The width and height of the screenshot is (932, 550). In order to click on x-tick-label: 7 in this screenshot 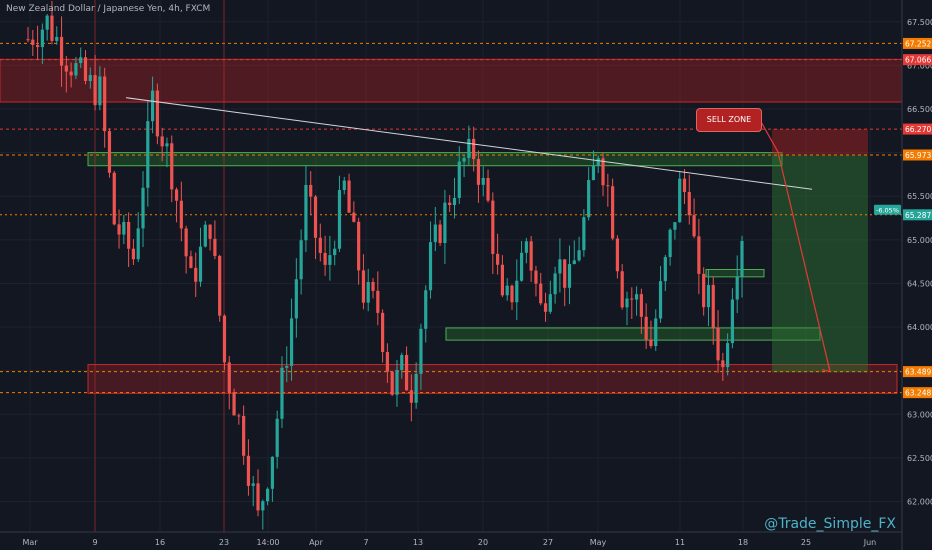, I will do `click(365, 542)`.